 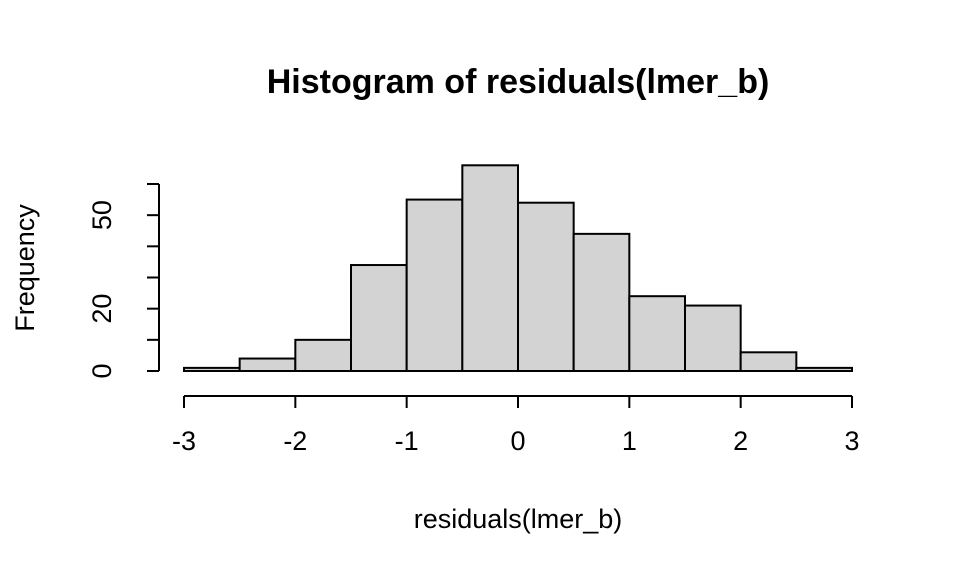 I want to click on y-axis-title: Frequency, so click(x=25, y=268).